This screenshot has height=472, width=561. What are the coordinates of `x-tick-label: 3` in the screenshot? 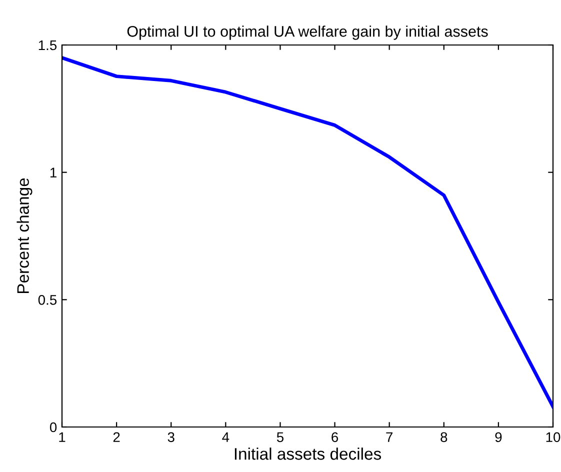 It's located at (171, 437).